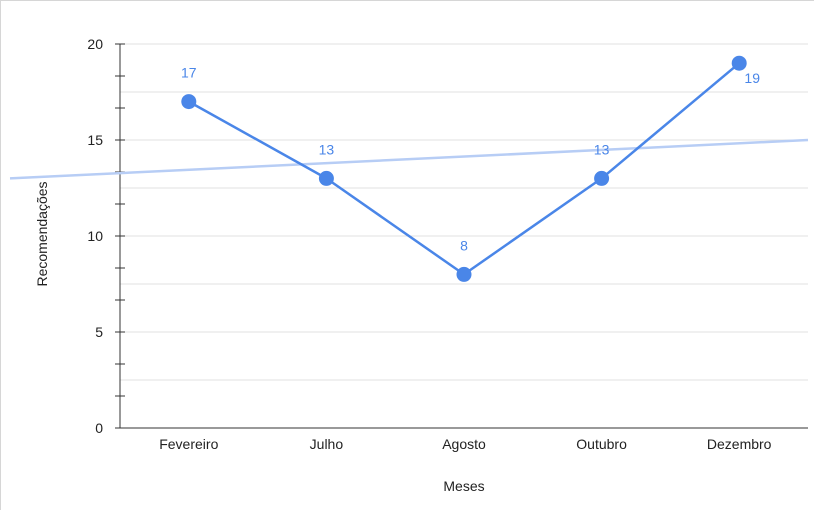  I want to click on y-axis: 0 5 10 15 20, so click(106, 236).